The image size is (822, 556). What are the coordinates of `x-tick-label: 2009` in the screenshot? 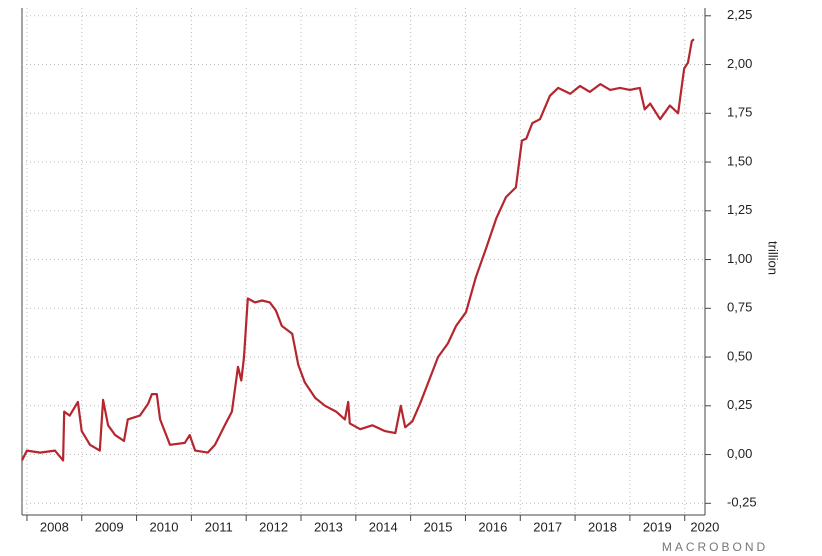 It's located at (109, 526).